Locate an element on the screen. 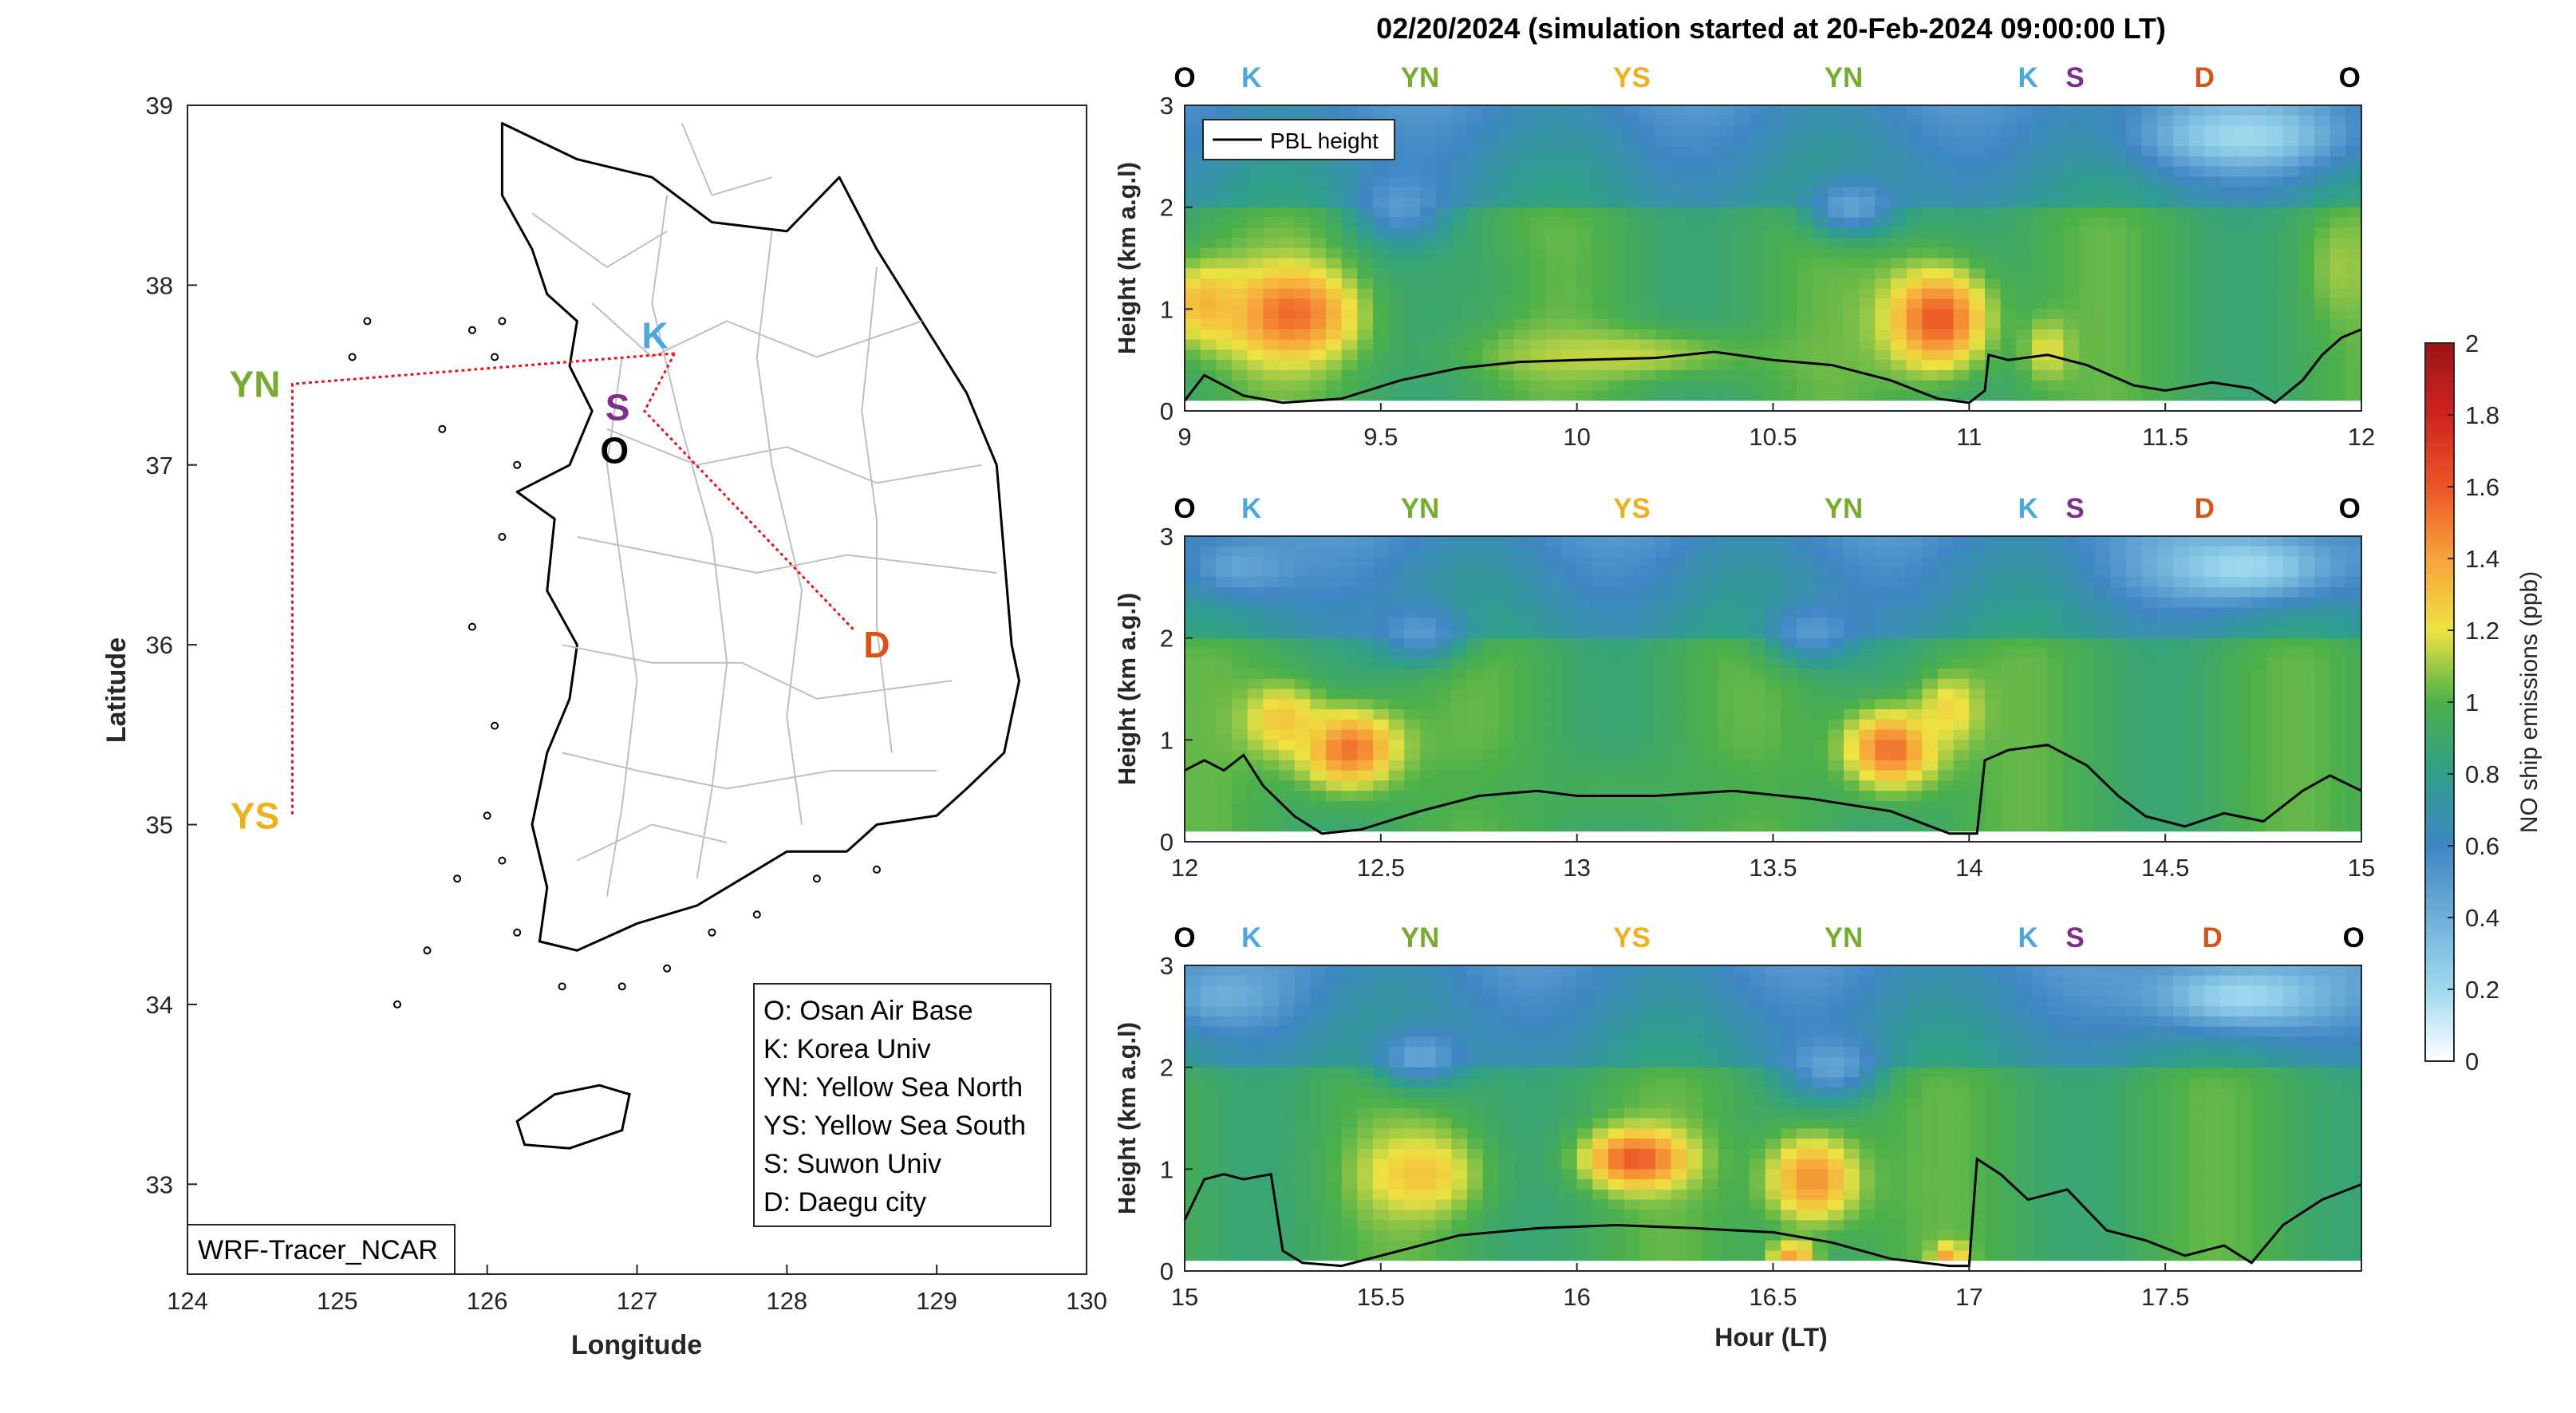  island is located at coordinates (428, 950).